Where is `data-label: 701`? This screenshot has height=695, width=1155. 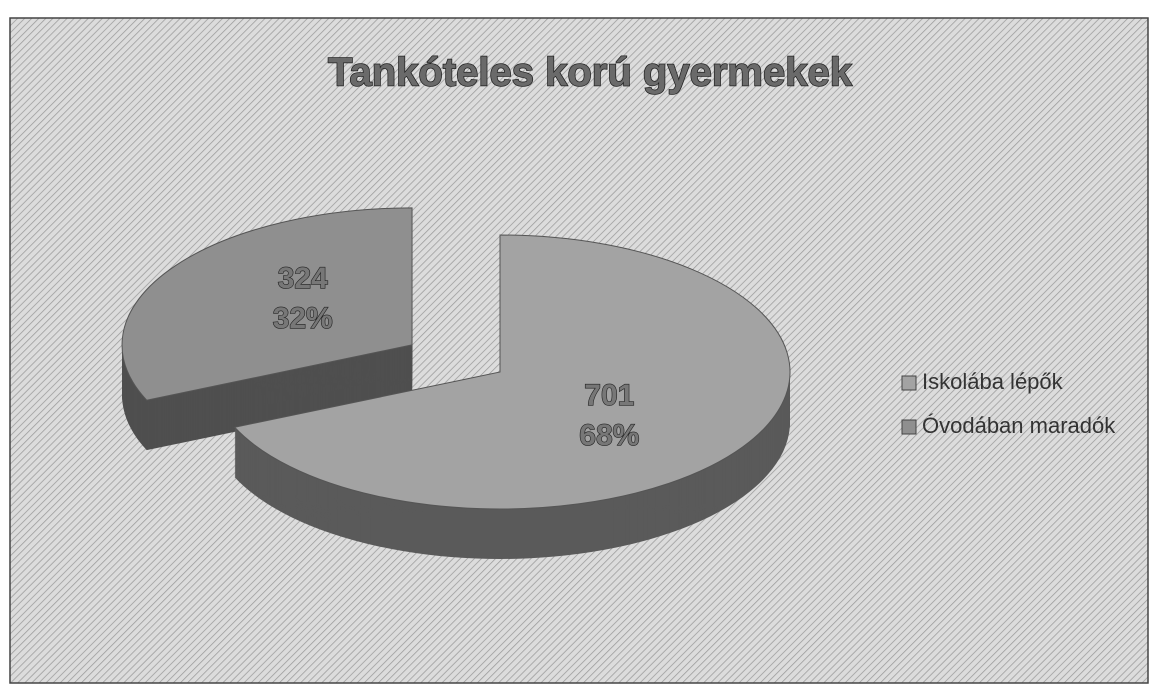
data-label: 701 is located at coordinates (609, 395).